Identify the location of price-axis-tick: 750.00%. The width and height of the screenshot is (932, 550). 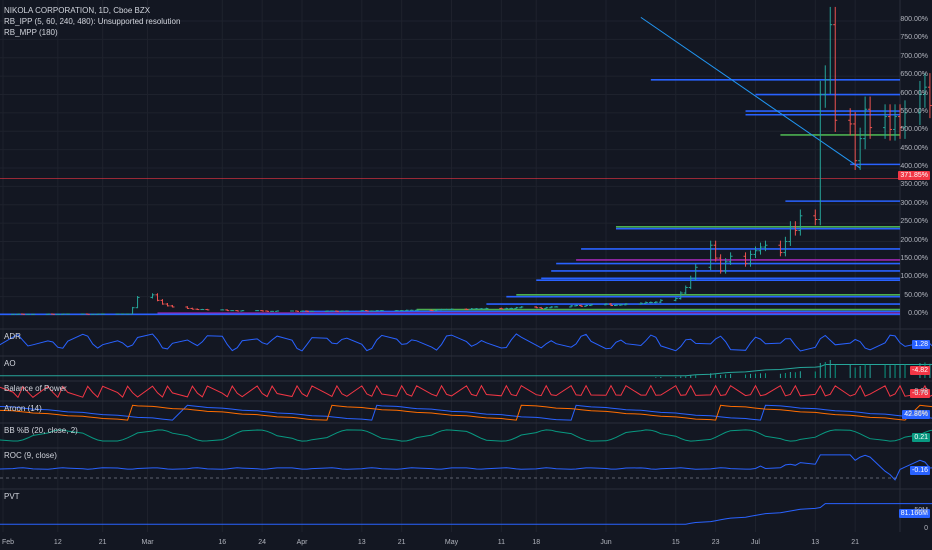
(914, 38).